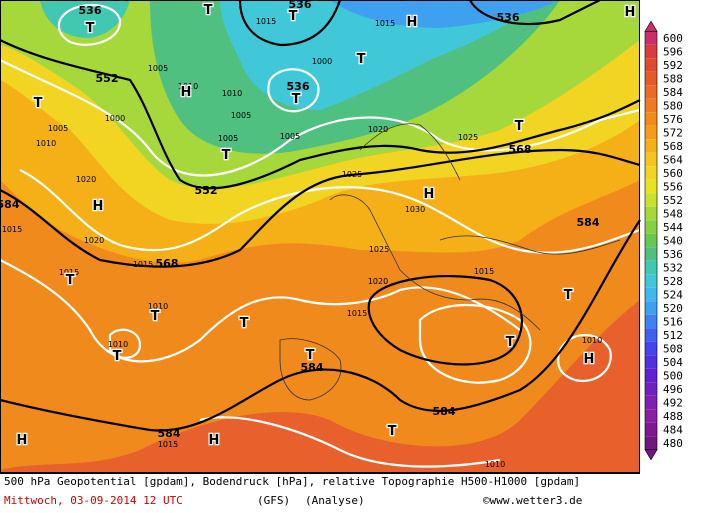  Describe the element at coordinates (673, 430) in the screenshot. I see `colorbar-label: 484` at that location.